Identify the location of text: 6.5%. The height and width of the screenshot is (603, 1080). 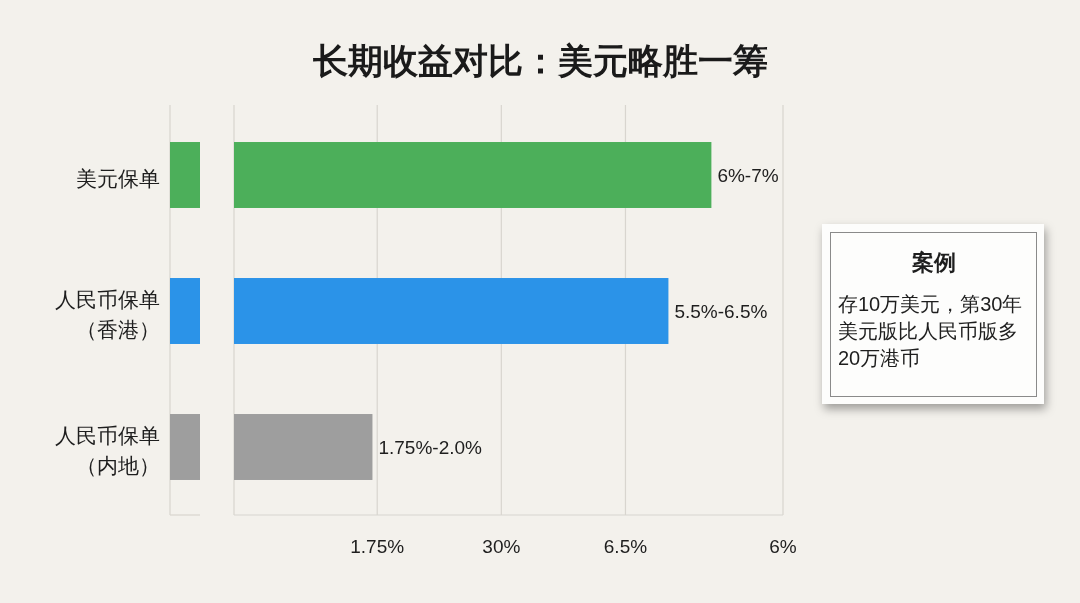
(625, 546).